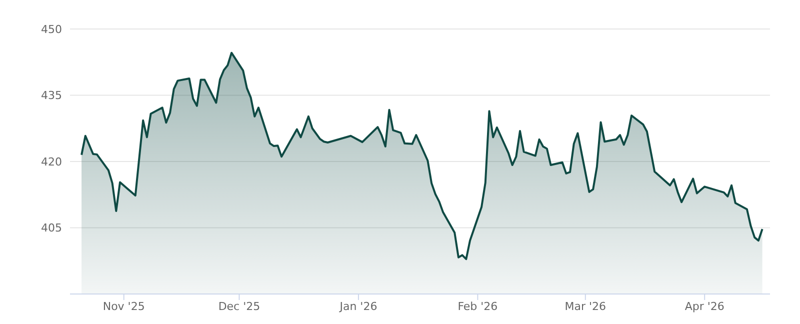 The height and width of the screenshot is (324, 800). What do you see at coordinates (51, 228) in the screenshot?
I see `y-tick-label: 405` at bounding box center [51, 228].